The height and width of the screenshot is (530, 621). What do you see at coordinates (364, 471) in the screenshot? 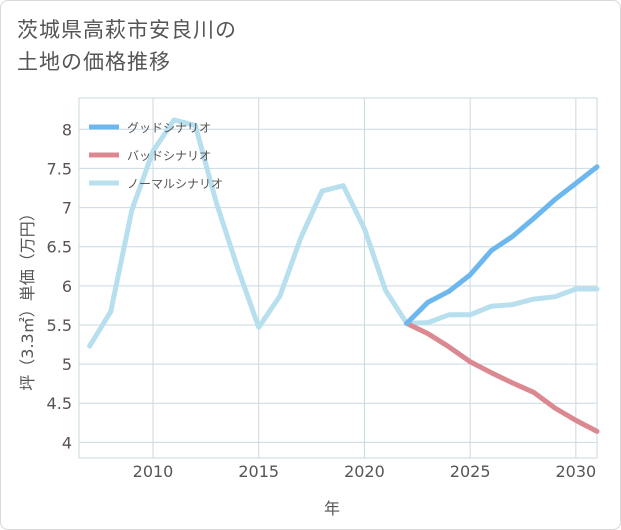
I see `x-tick-label: 2020` at bounding box center [364, 471].